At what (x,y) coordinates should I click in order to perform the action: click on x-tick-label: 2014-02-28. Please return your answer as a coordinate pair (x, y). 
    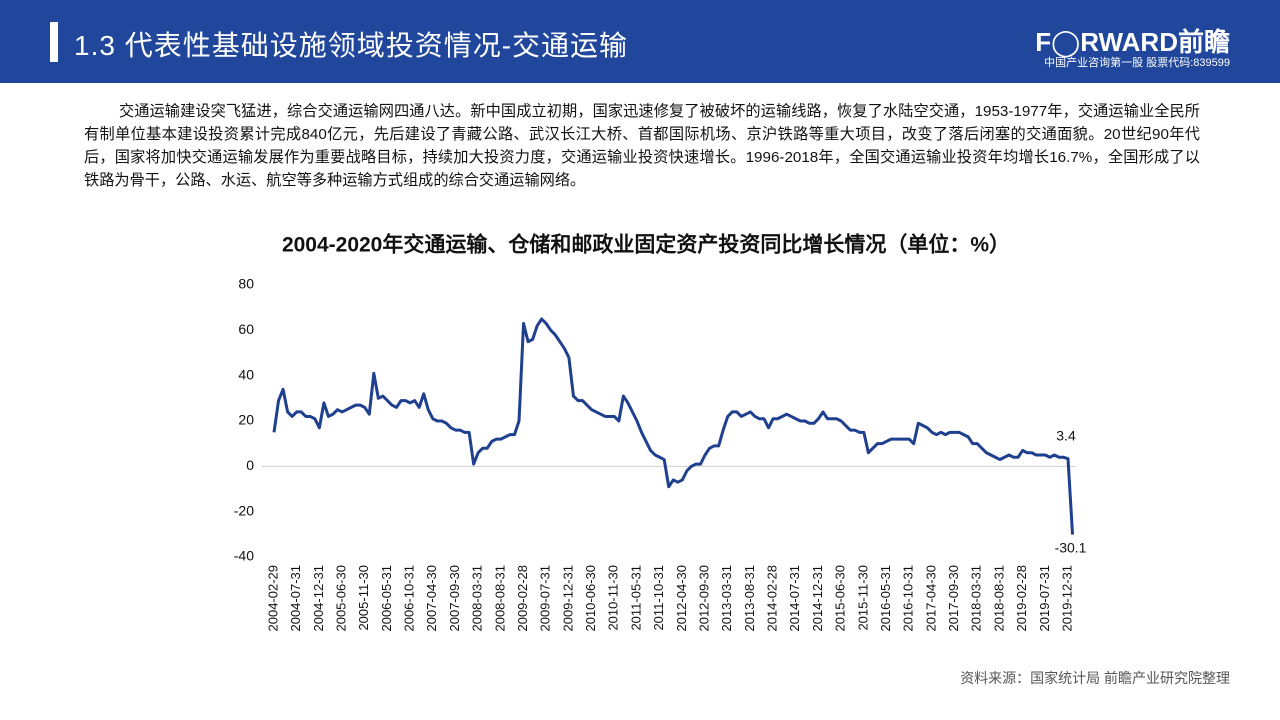
    Looking at the image, I should click on (772, 598).